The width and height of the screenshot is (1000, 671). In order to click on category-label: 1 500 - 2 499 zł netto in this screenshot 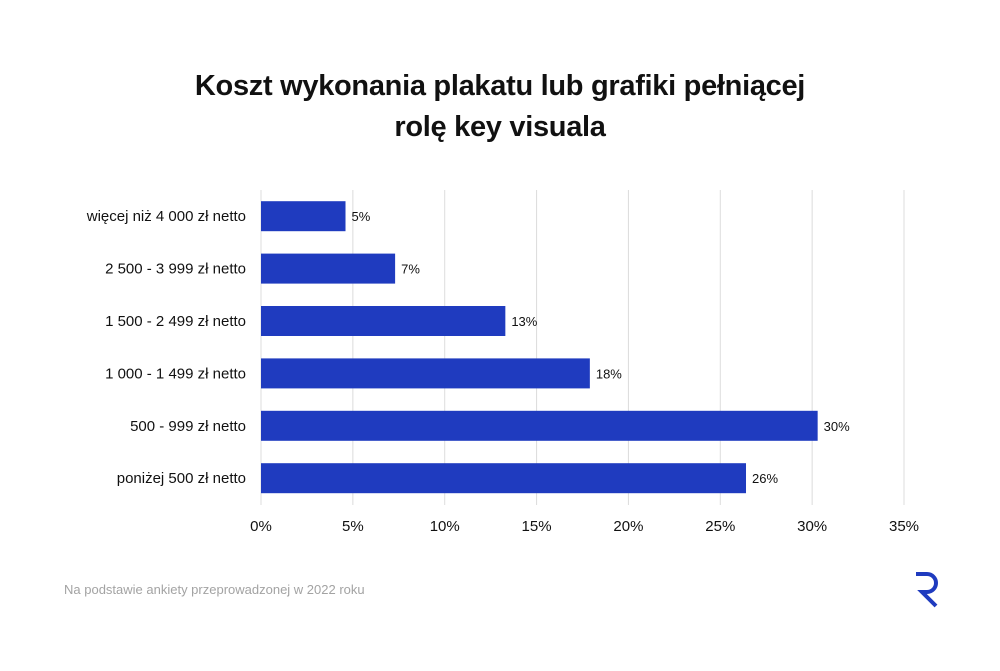, I will do `click(175, 321)`.